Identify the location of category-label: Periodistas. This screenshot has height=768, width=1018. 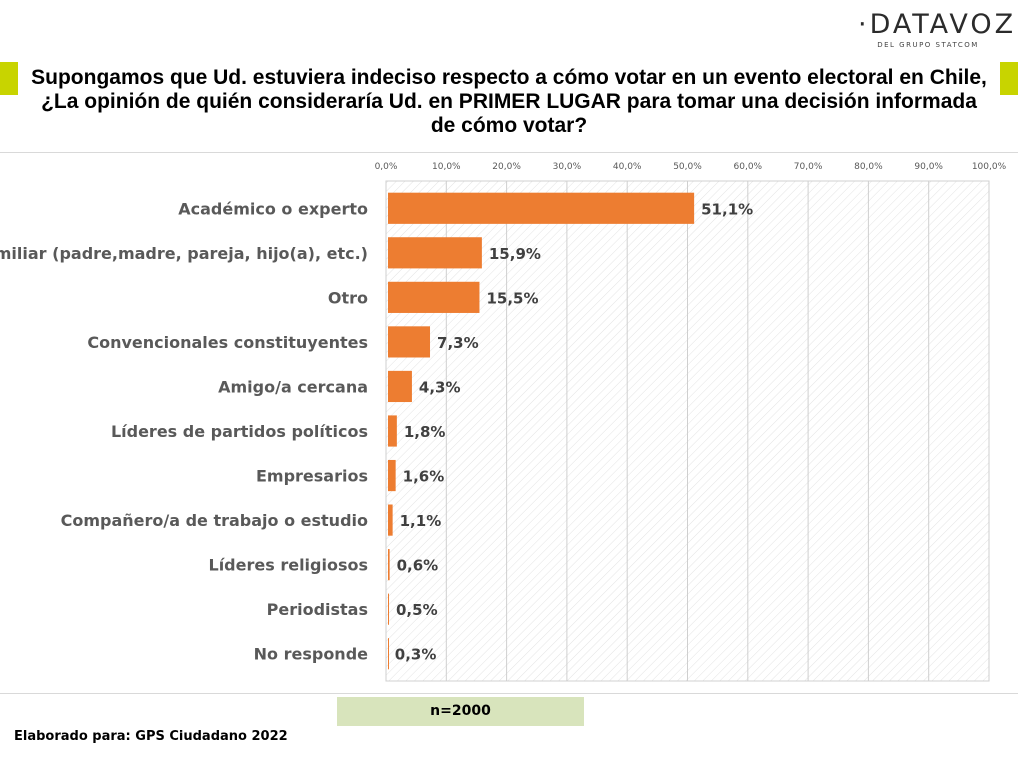
(317, 609).